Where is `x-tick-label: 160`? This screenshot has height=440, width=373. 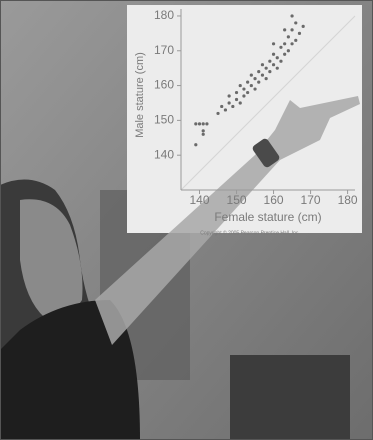
x-tick-label: 160 is located at coordinates (274, 200).